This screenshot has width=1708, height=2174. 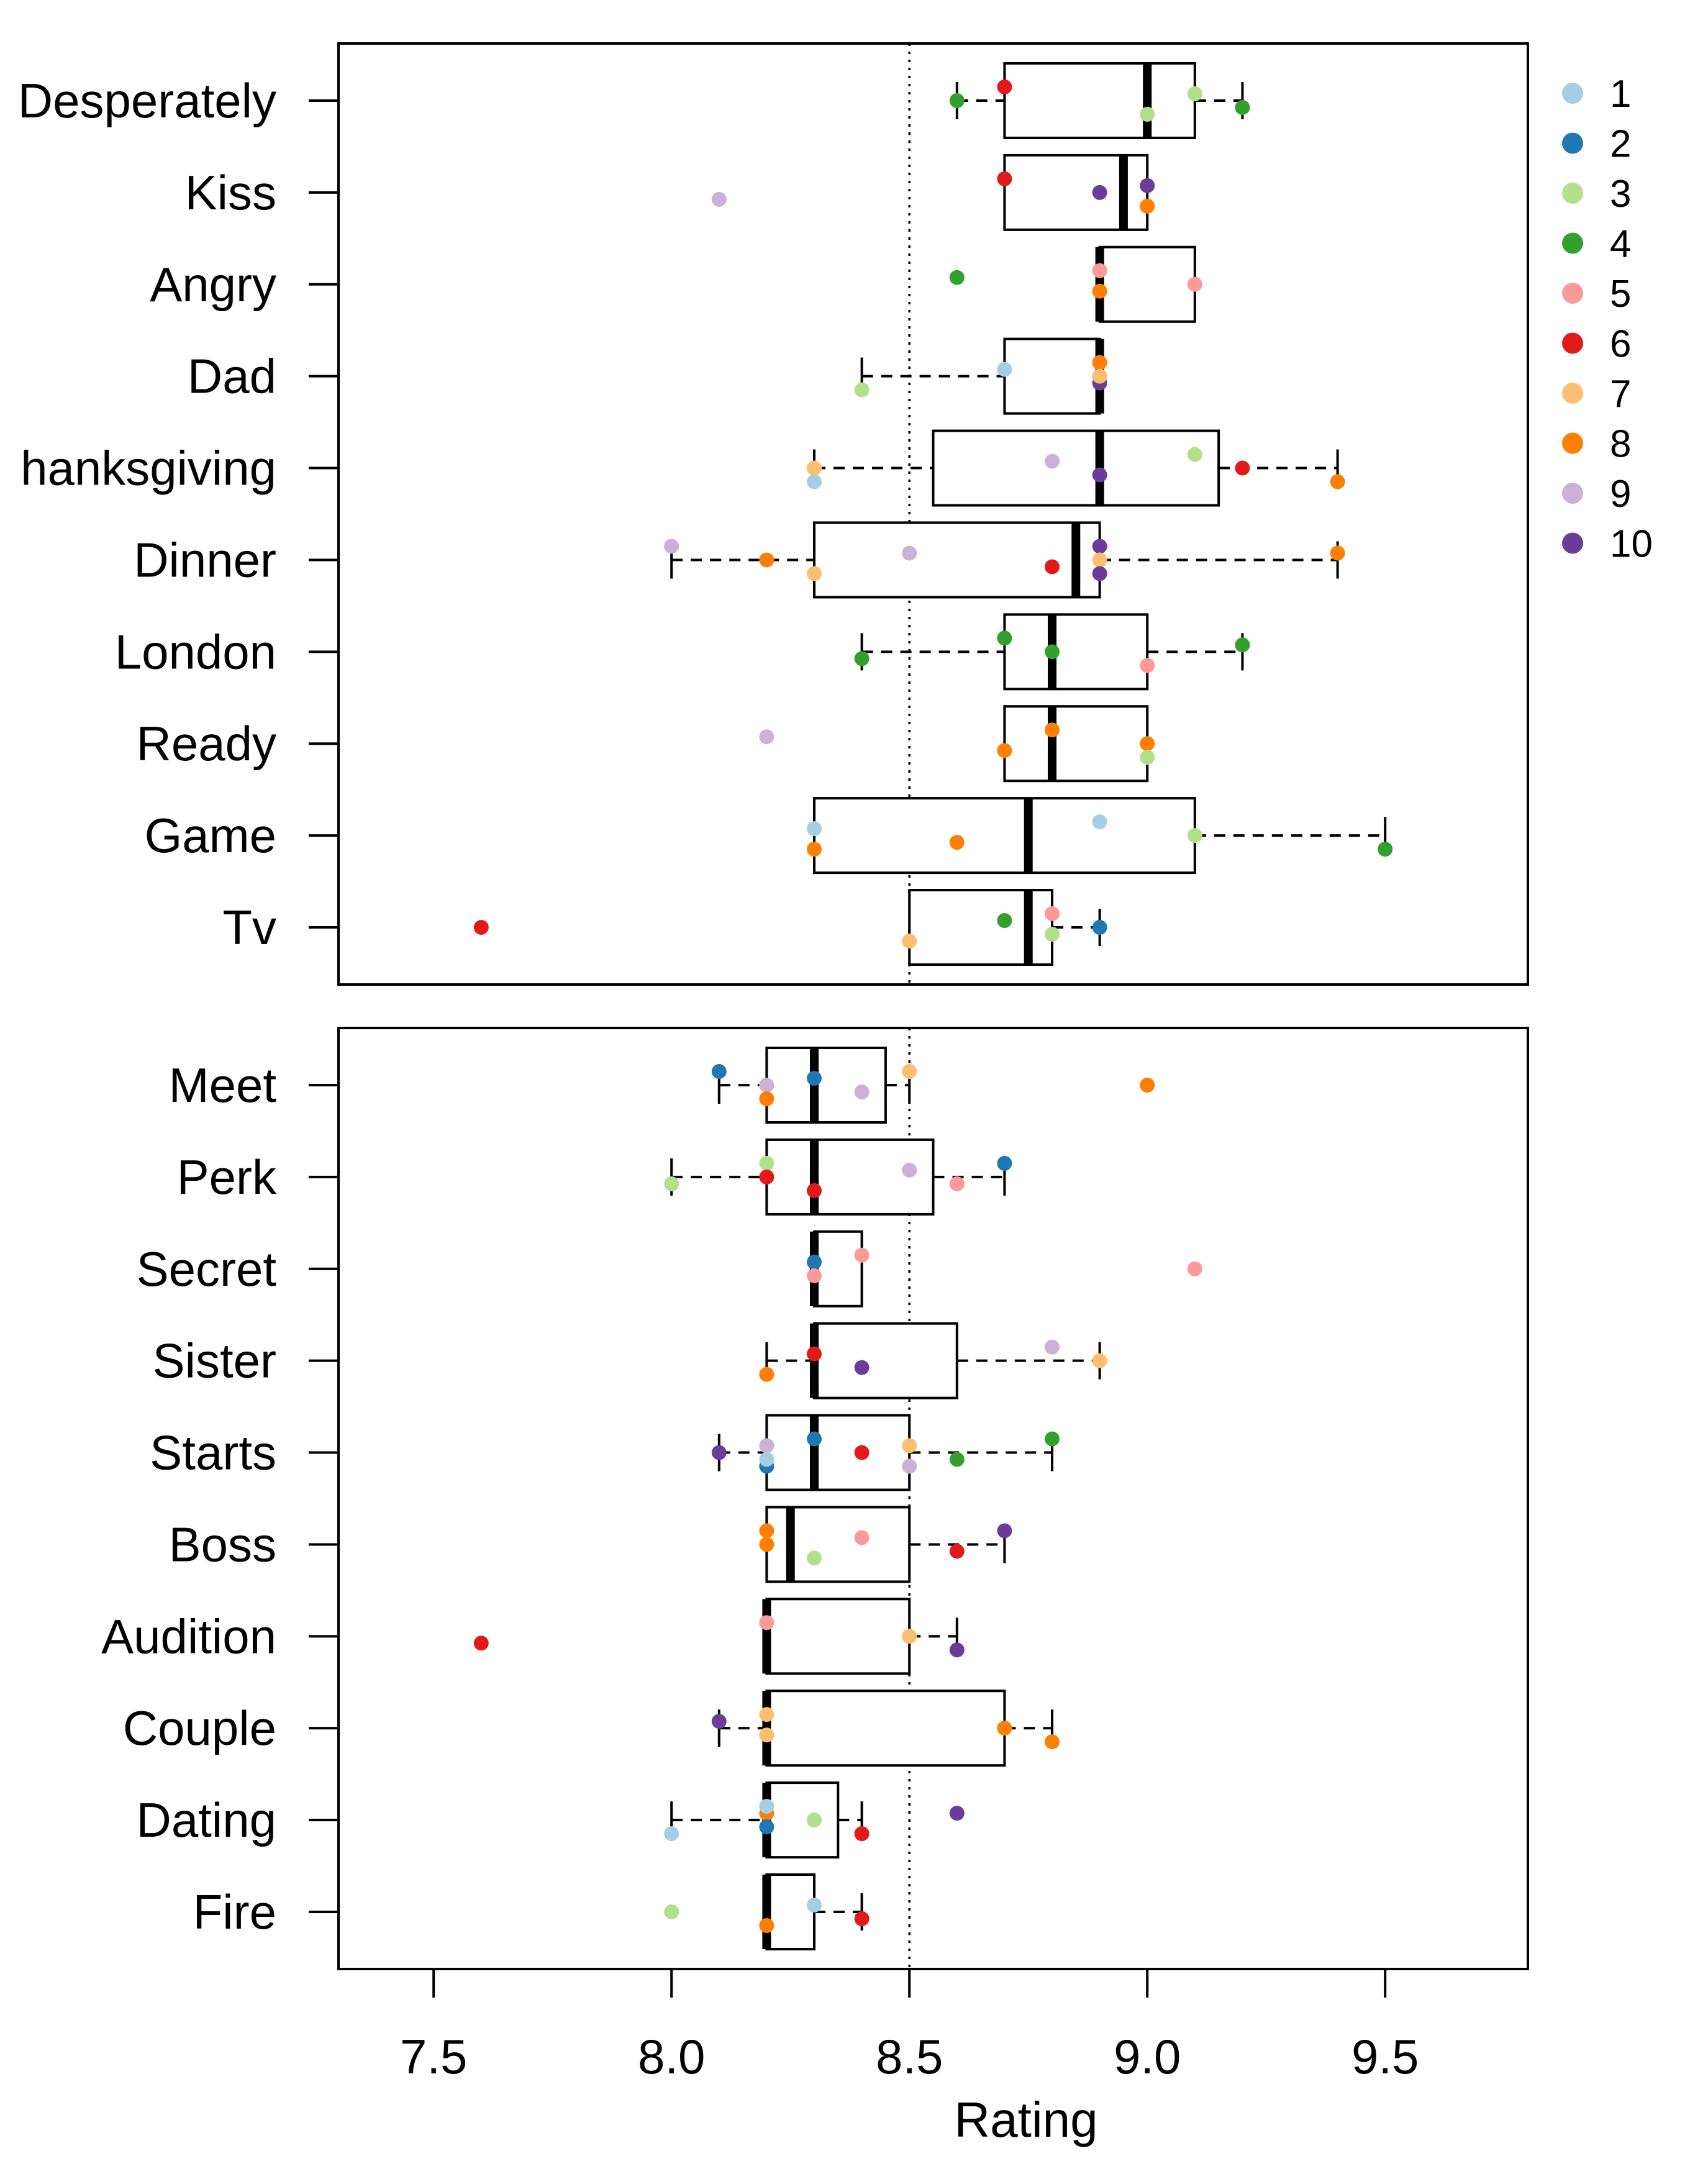 What do you see at coordinates (1025, 2119) in the screenshot?
I see `x-axis-title: Rating` at bounding box center [1025, 2119].